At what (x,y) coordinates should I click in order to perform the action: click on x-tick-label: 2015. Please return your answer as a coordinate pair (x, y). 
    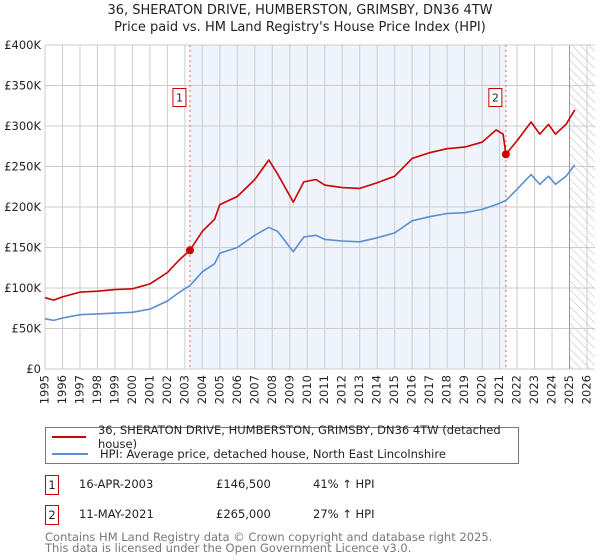
    Looking at the image, I should click on (394, 389).